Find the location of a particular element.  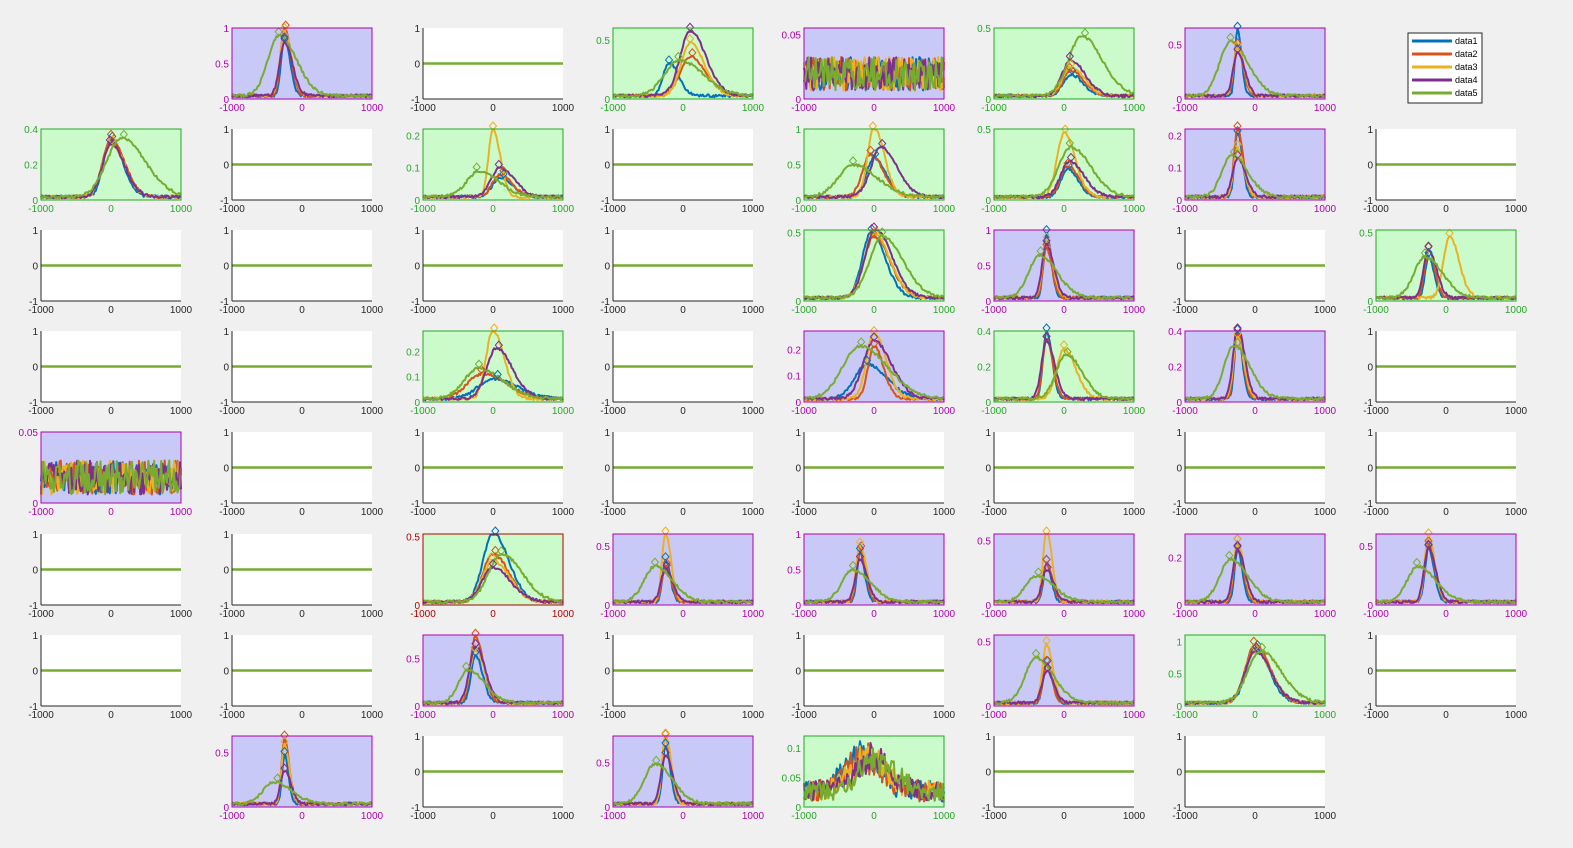

subplot-r4-c5: -1000 0 1000 1 0 -1 is located at coordinates (1063, 473).